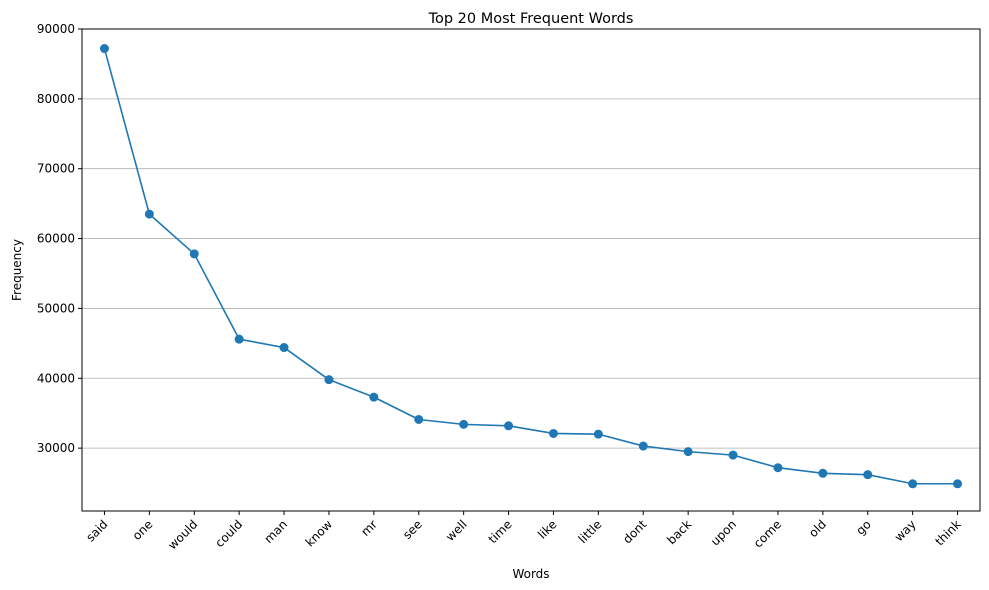 The image size is (989, 590). Describe the element at coordinates (56, 448) in the screenshot. I see `y-tick-label: 30000` at that location.